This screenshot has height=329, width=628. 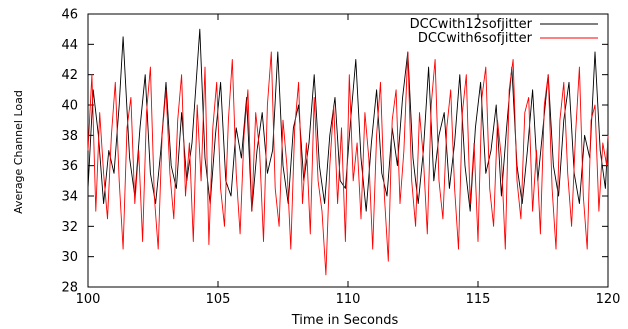 What do you see at coordinates (69, 15) in the screenshot?
I see `y-tick-label: 46` at bounding box center [69, 15].